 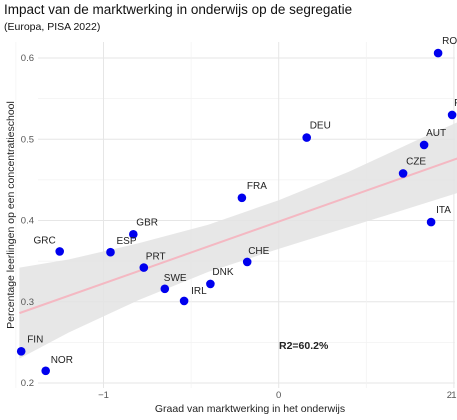 I want to click on point-dnk, so click(x=210, y=284).